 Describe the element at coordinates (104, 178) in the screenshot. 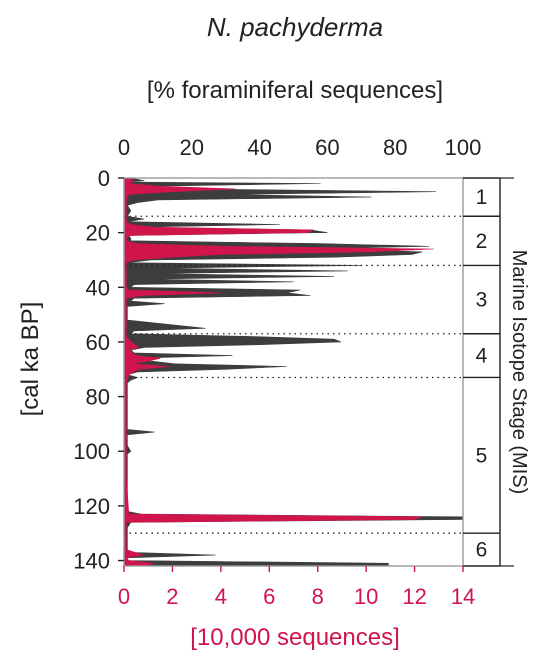

I see `y-tick-label: 0` at that location.